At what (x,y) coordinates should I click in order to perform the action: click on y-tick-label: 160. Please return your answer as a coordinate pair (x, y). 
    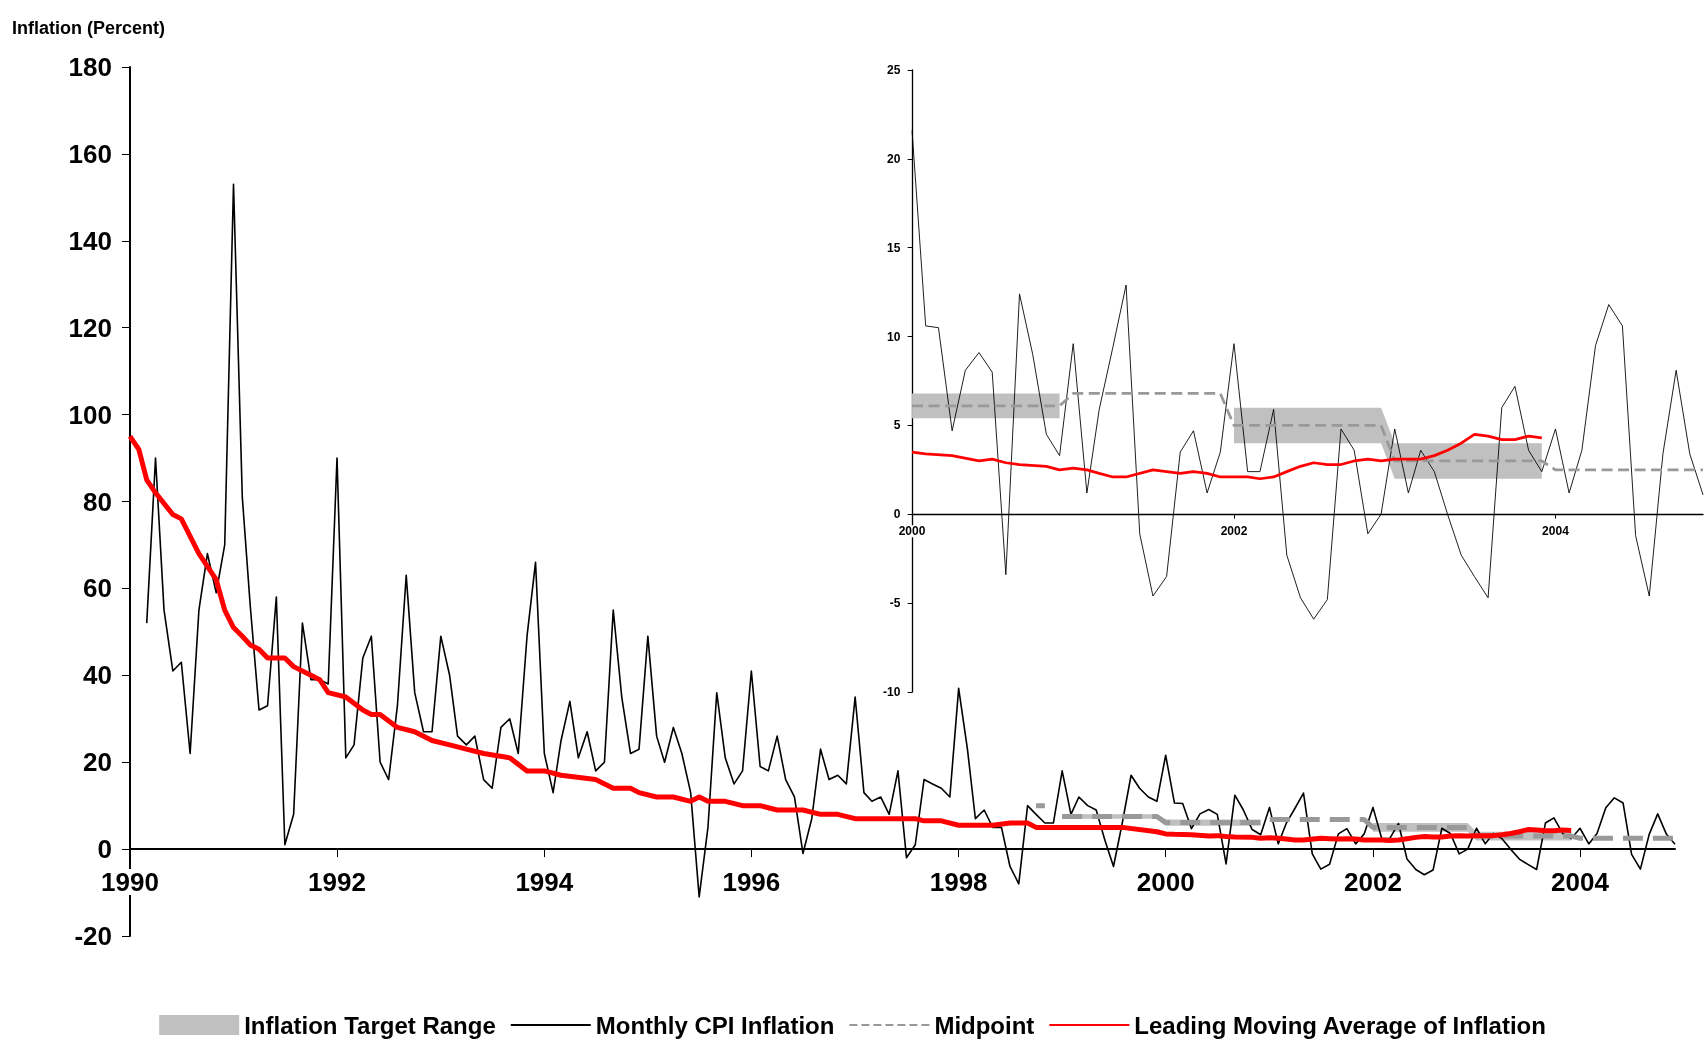
    Looking at the image, I should click on (90, 153).